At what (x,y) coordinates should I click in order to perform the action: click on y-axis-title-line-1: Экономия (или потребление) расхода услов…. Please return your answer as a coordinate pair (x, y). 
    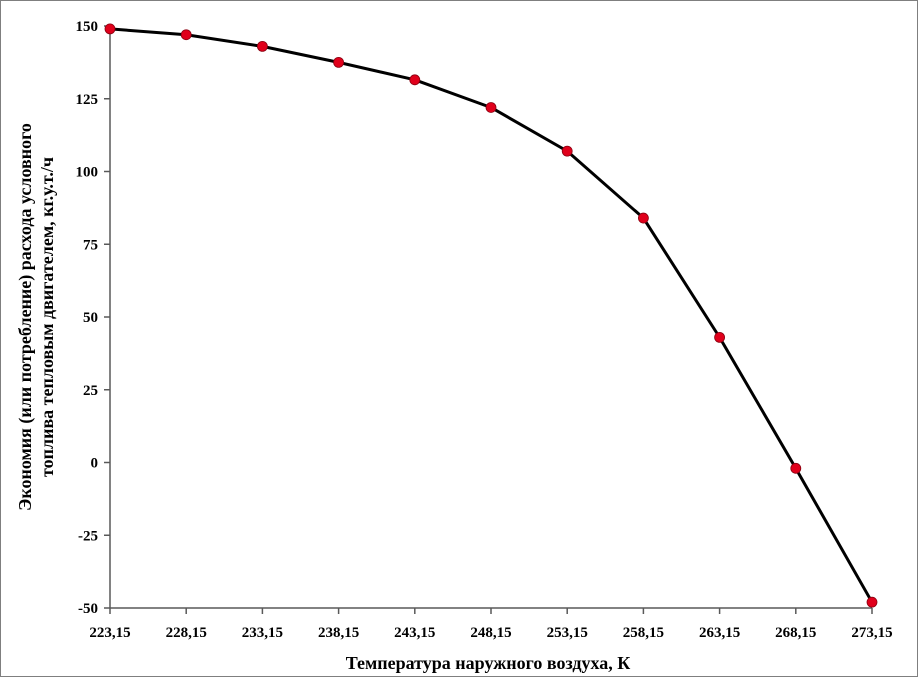
    Looking at the image, I should click on (25, 317).